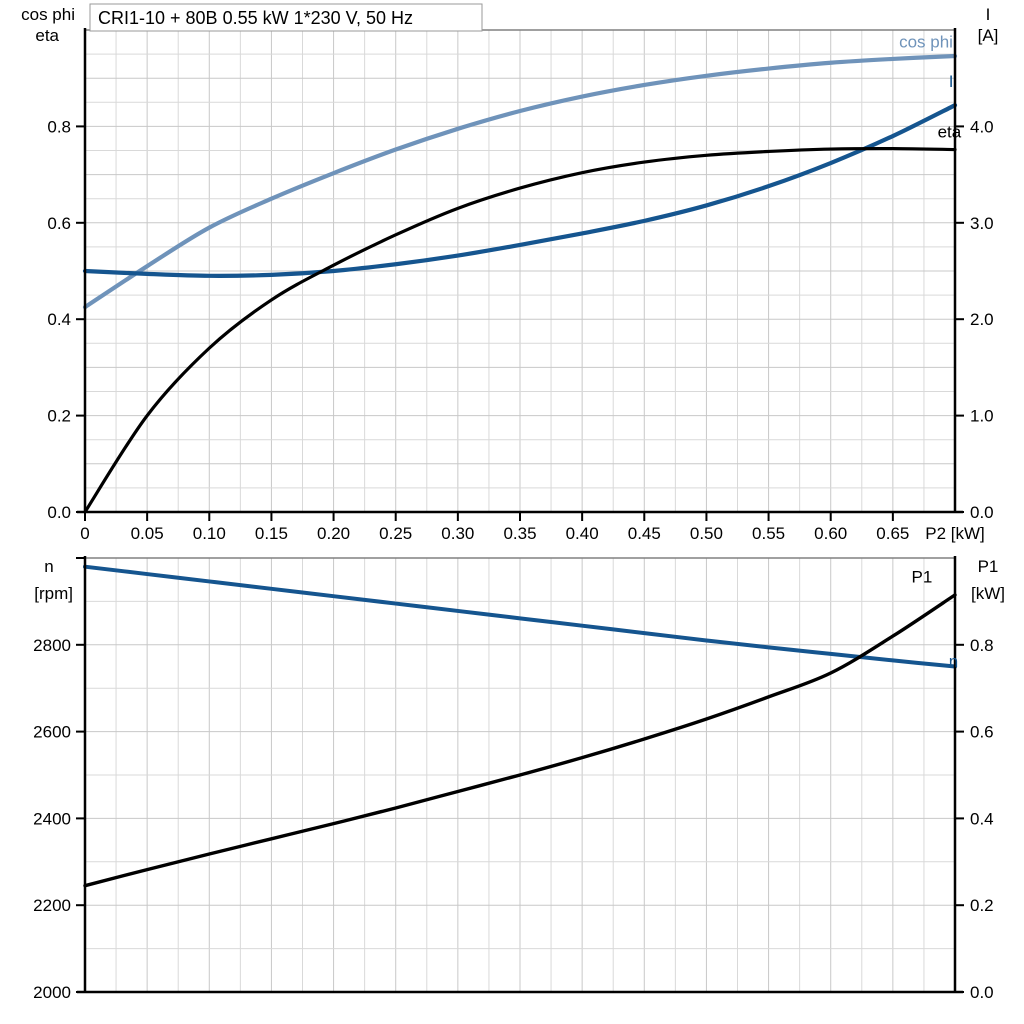 The height and width of the screenshot is (1024, 1024). I want to click on bottom-left-axis-title-line1: n, so click(48, 566).